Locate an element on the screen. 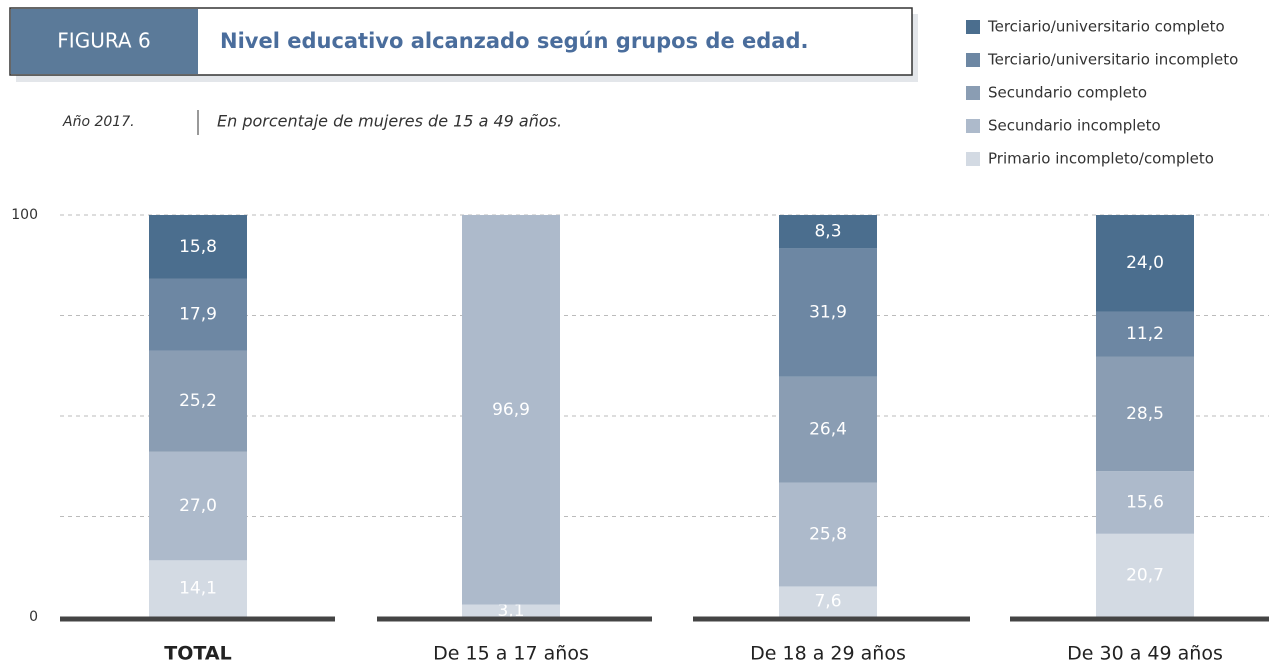 The width and height of the screenshot is (1269, 665). legend-label: Primario incompleto/completo is located at coordinates (1101, 159).